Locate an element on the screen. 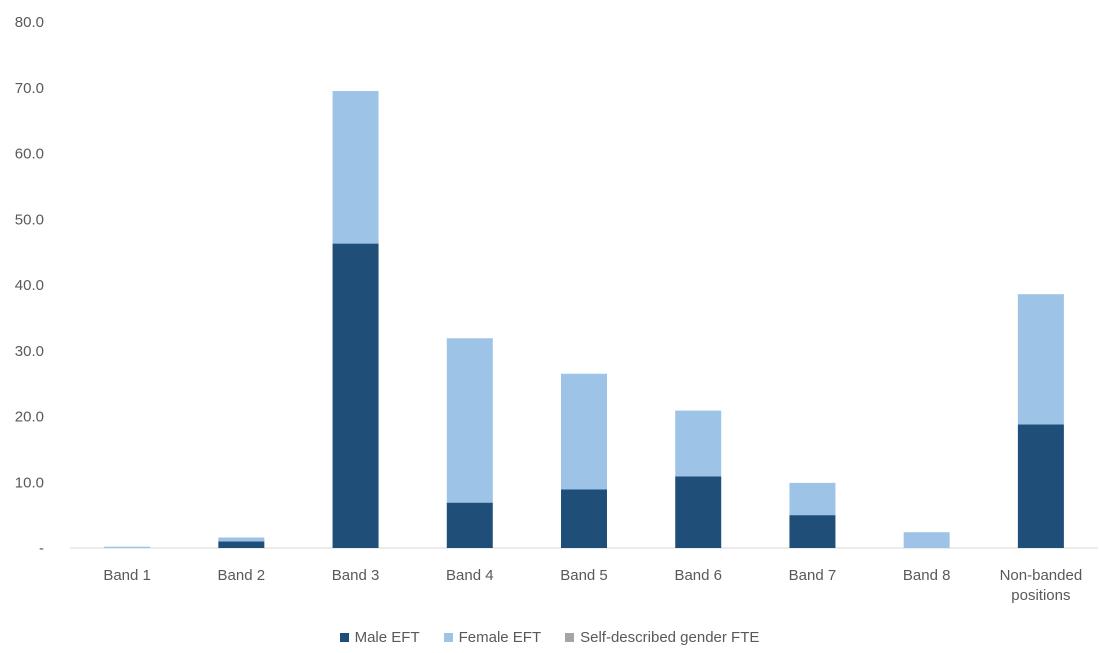 The height and width of the screenshot is (653, 1099). y-tick-label: 80.0 is located at coordinates (29, 22).